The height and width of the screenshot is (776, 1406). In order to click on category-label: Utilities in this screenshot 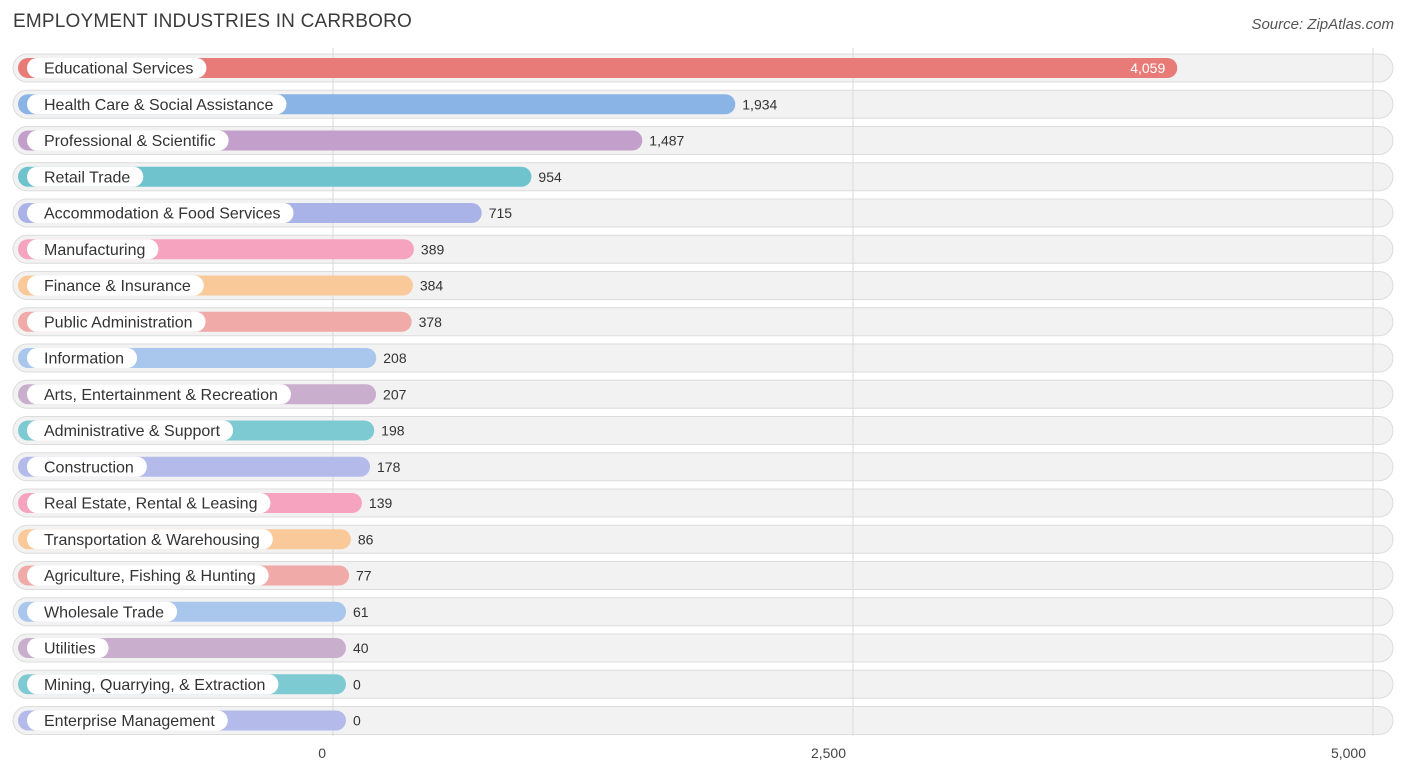, I will do `click(70, 649)`.